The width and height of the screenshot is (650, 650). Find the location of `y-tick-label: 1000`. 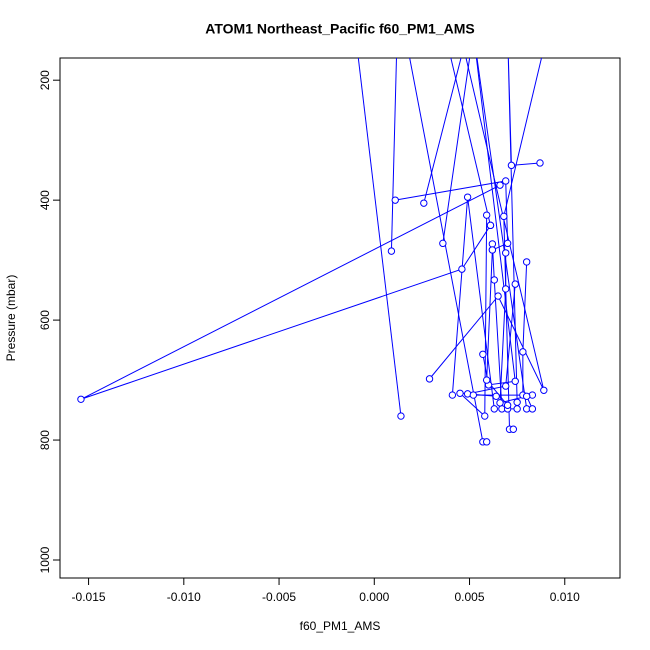

y-tick-label: 1000 is located at coordinates (45, 559).